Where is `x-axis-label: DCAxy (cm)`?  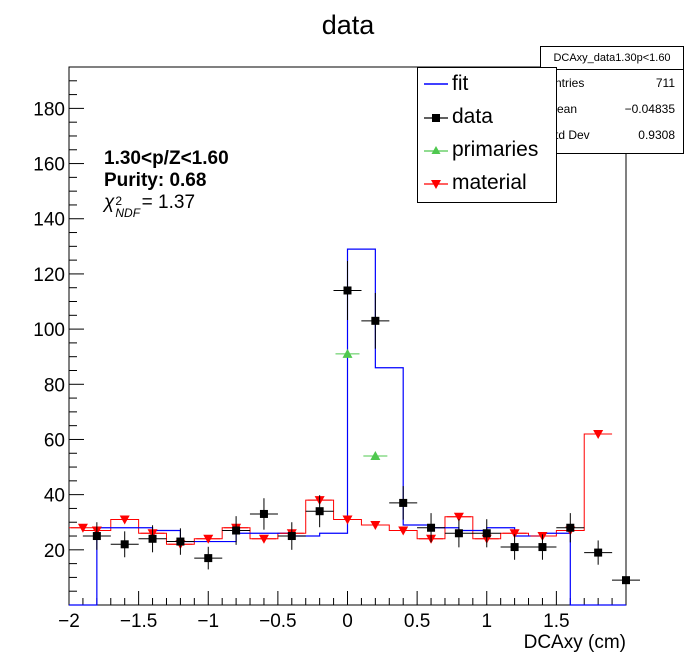 x-axis-label: DCAxy (cm) is located at coordinates (575, 642).